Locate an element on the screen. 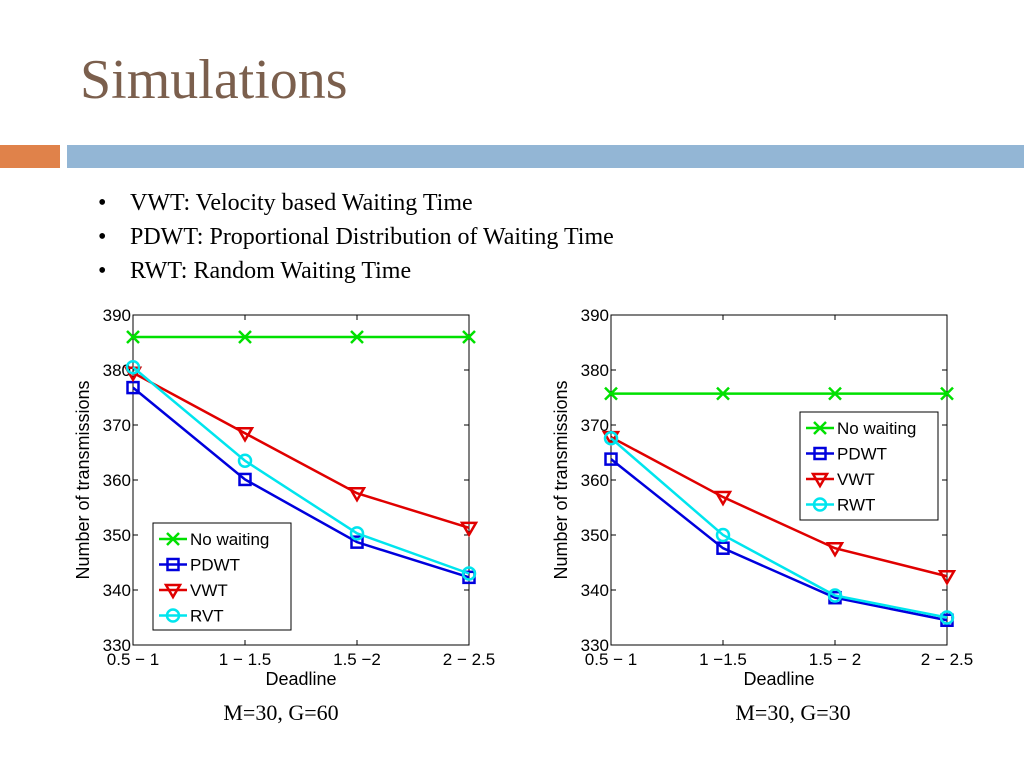  bullet-text: VWT: Velocity based Waiting Time is located at coordinates (301, 203).